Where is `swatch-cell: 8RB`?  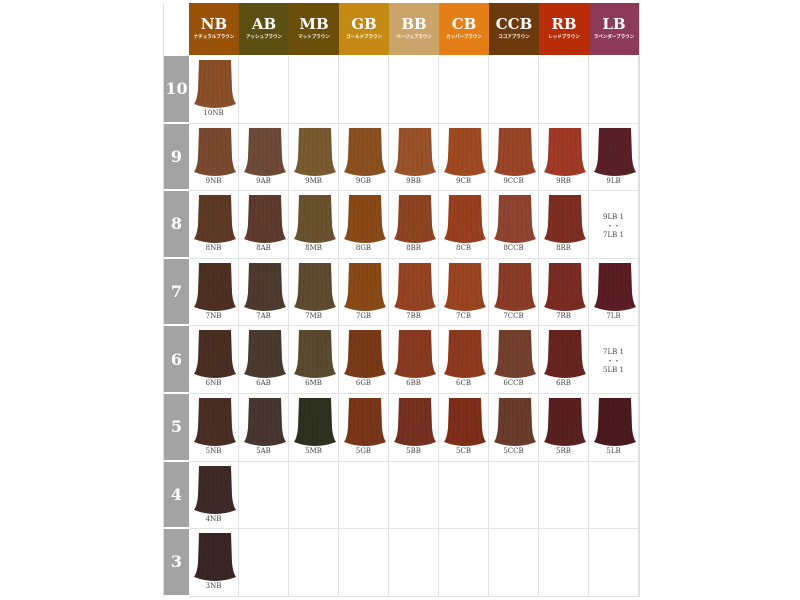 swatch-cell: 8RB is located at coordinates (564, 225).